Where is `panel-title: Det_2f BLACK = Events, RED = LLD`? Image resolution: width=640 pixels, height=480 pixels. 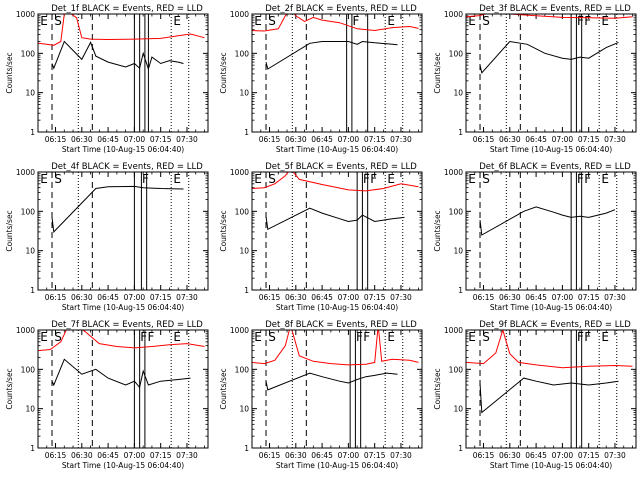 panel-title: Det_2f BLACK = Events, RED = LLD is located at coordinates (341, 9).